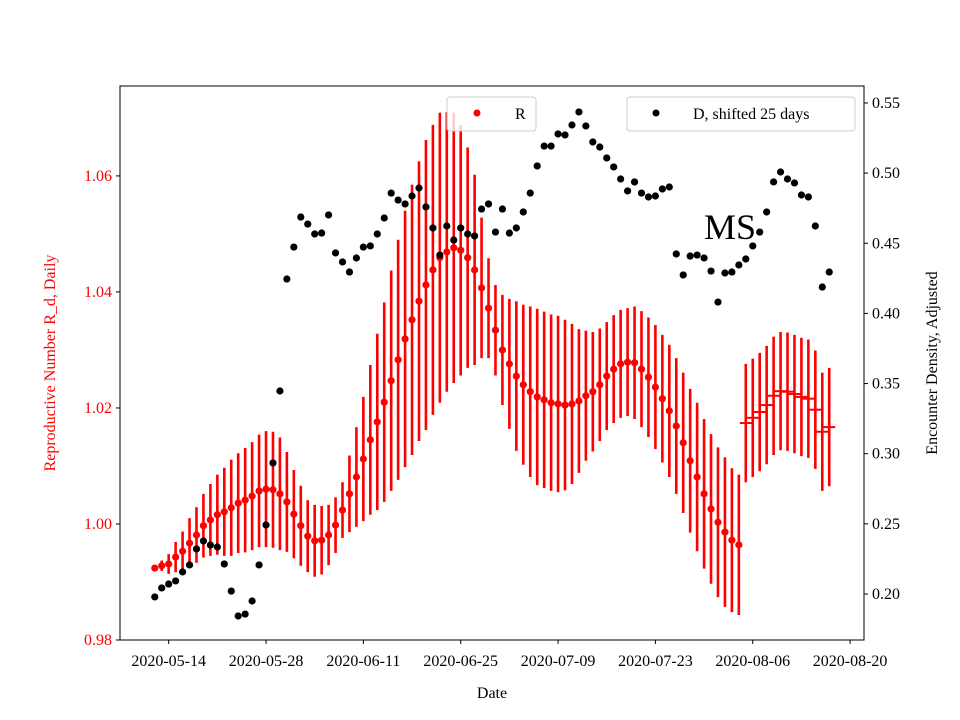  I want to click on right-y-axis: 0.20 0.25 0.30 0.35 0.40 0.45 0.50 0.55, so click(882, 349).